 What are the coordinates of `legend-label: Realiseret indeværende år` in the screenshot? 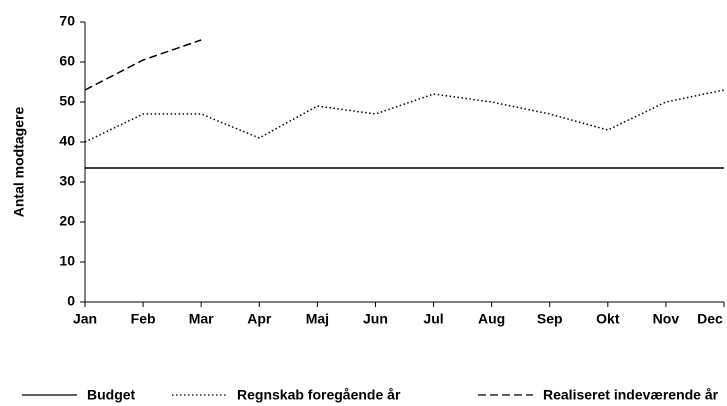 It's located at (631, 395).